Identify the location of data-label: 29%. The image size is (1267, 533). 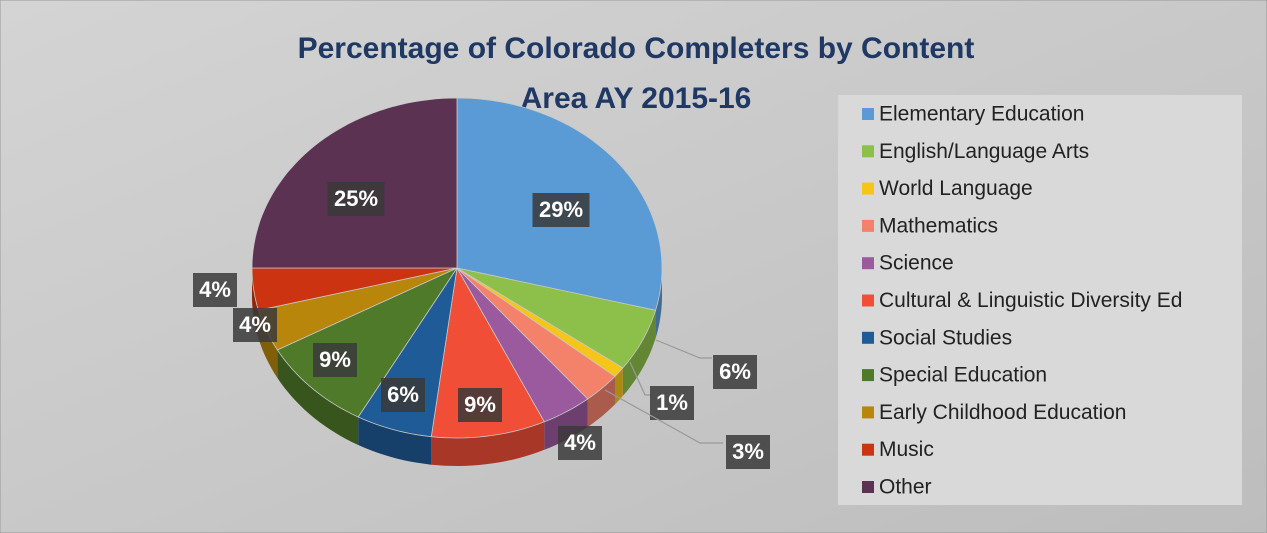
(561, 209).